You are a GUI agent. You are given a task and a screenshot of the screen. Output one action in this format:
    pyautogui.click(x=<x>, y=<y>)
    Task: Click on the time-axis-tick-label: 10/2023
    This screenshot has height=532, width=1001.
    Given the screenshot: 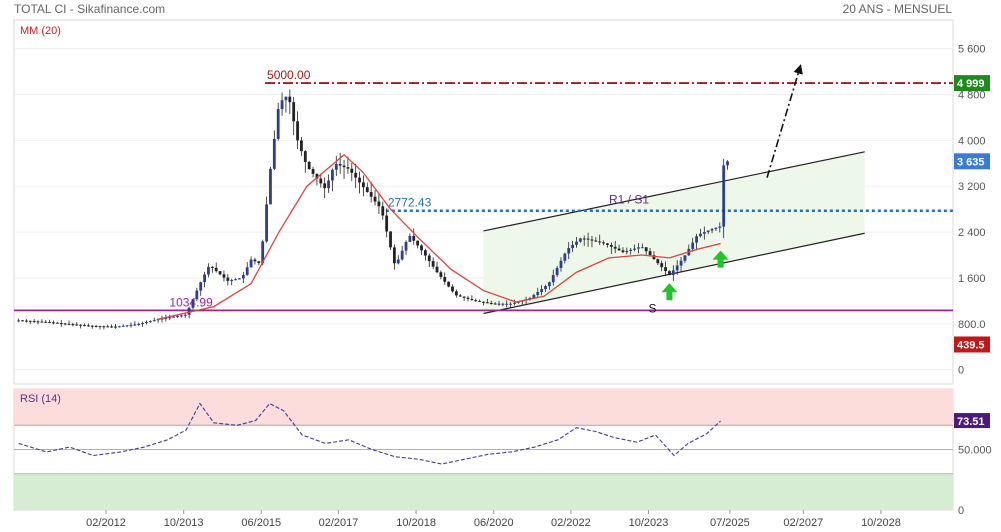 What is the action you would take?
    pyautogui.click(x=649, y=523)
    